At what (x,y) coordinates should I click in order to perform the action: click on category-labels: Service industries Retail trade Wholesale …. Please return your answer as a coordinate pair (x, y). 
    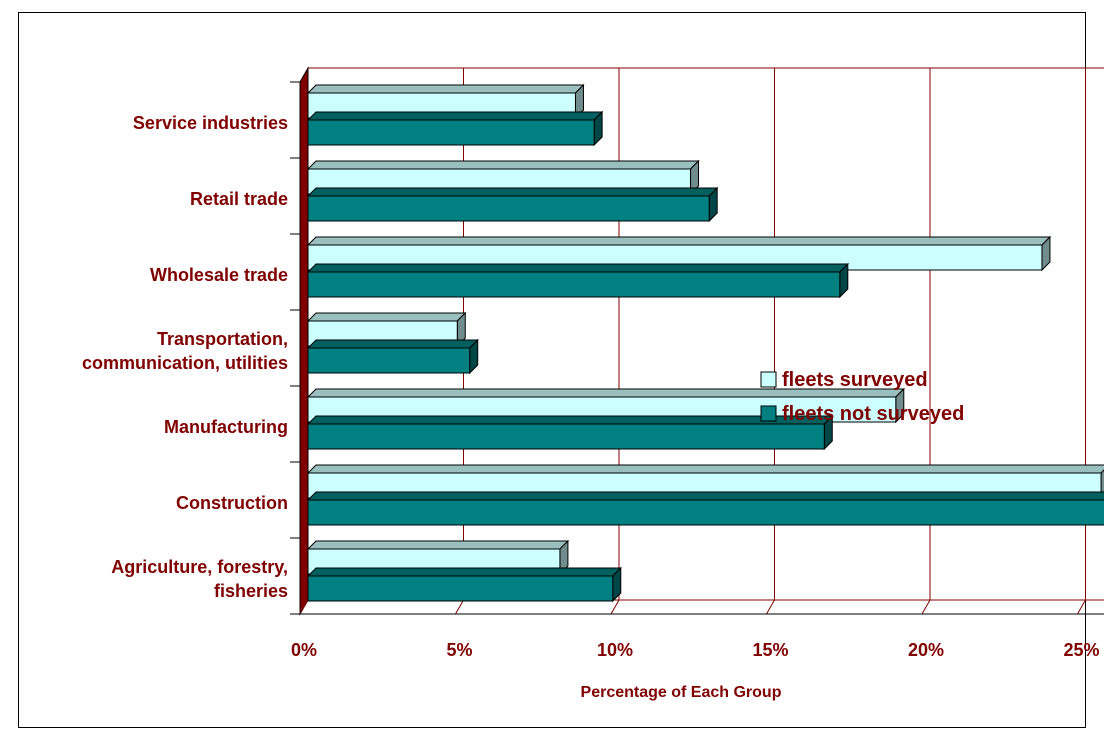
    Looking at the image, I should click on (185, 357).